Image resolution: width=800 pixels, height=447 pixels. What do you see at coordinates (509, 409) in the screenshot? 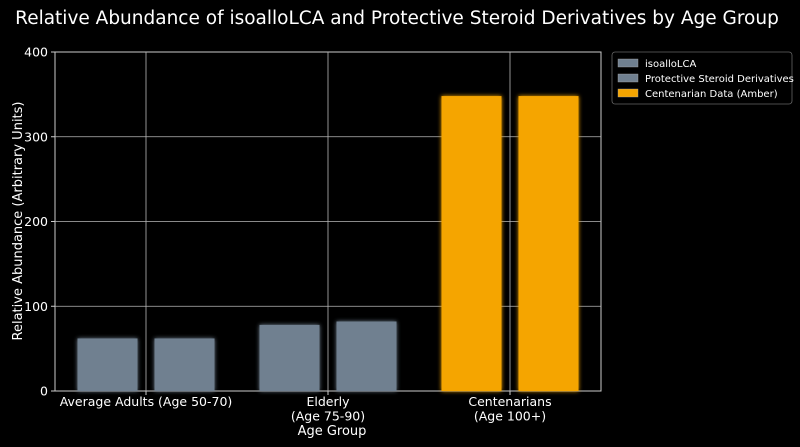
I see `x-tick-label: Centenarians (Age 100+)` at bounding box center [509, 409].